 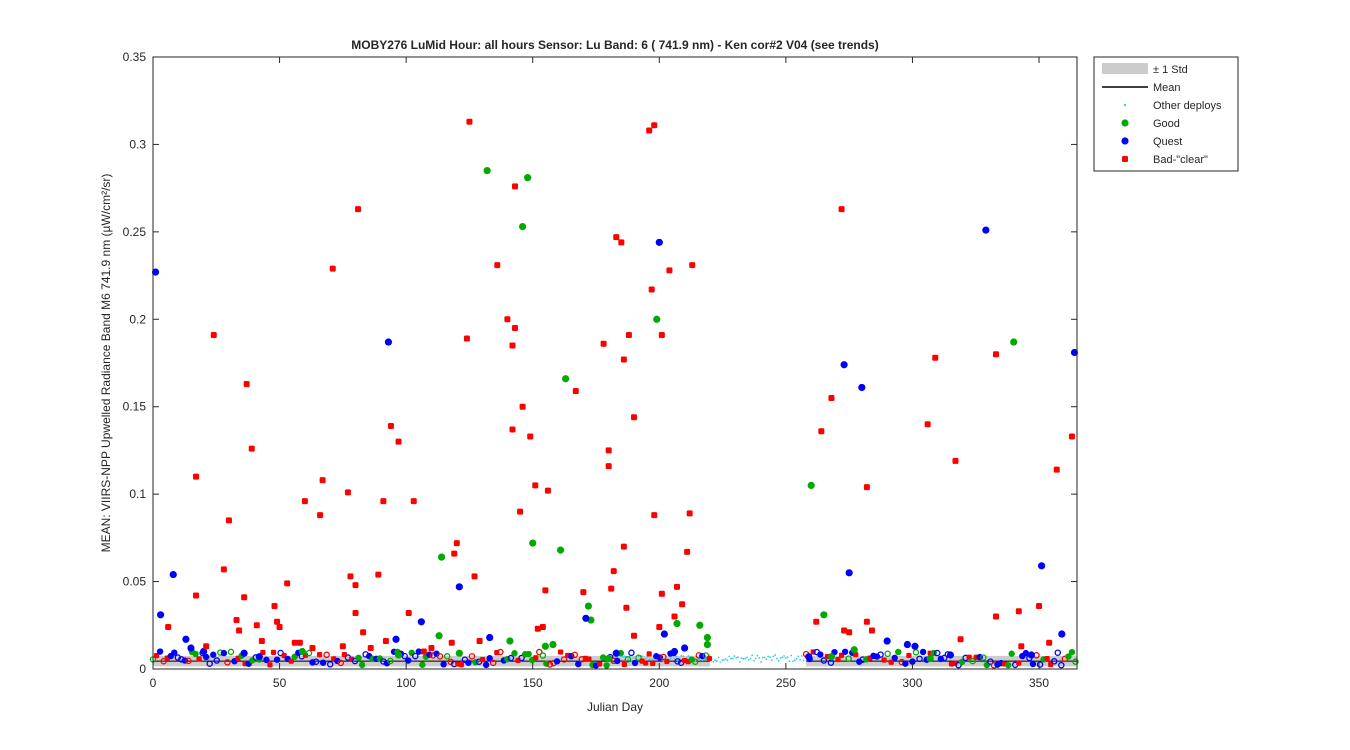 What do you see at coordinates (280, 683) in the screenshot?
I see `x-tick-label: 50` at bounding box center [280, 683].